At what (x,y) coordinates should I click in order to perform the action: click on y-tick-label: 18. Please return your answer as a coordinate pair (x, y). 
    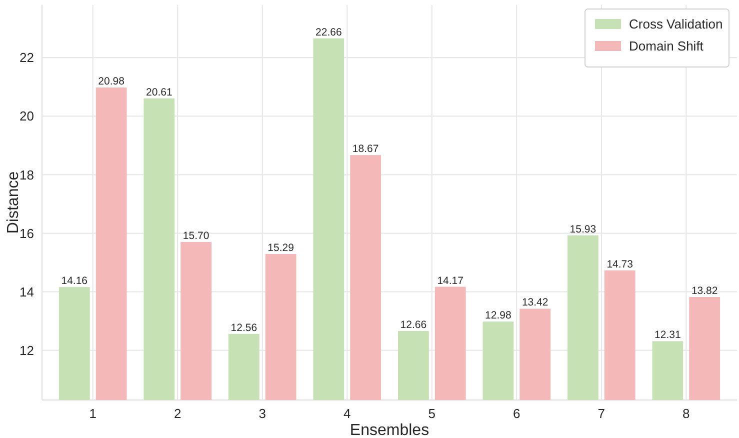
    Looking at the image, I should click on (27, 174).